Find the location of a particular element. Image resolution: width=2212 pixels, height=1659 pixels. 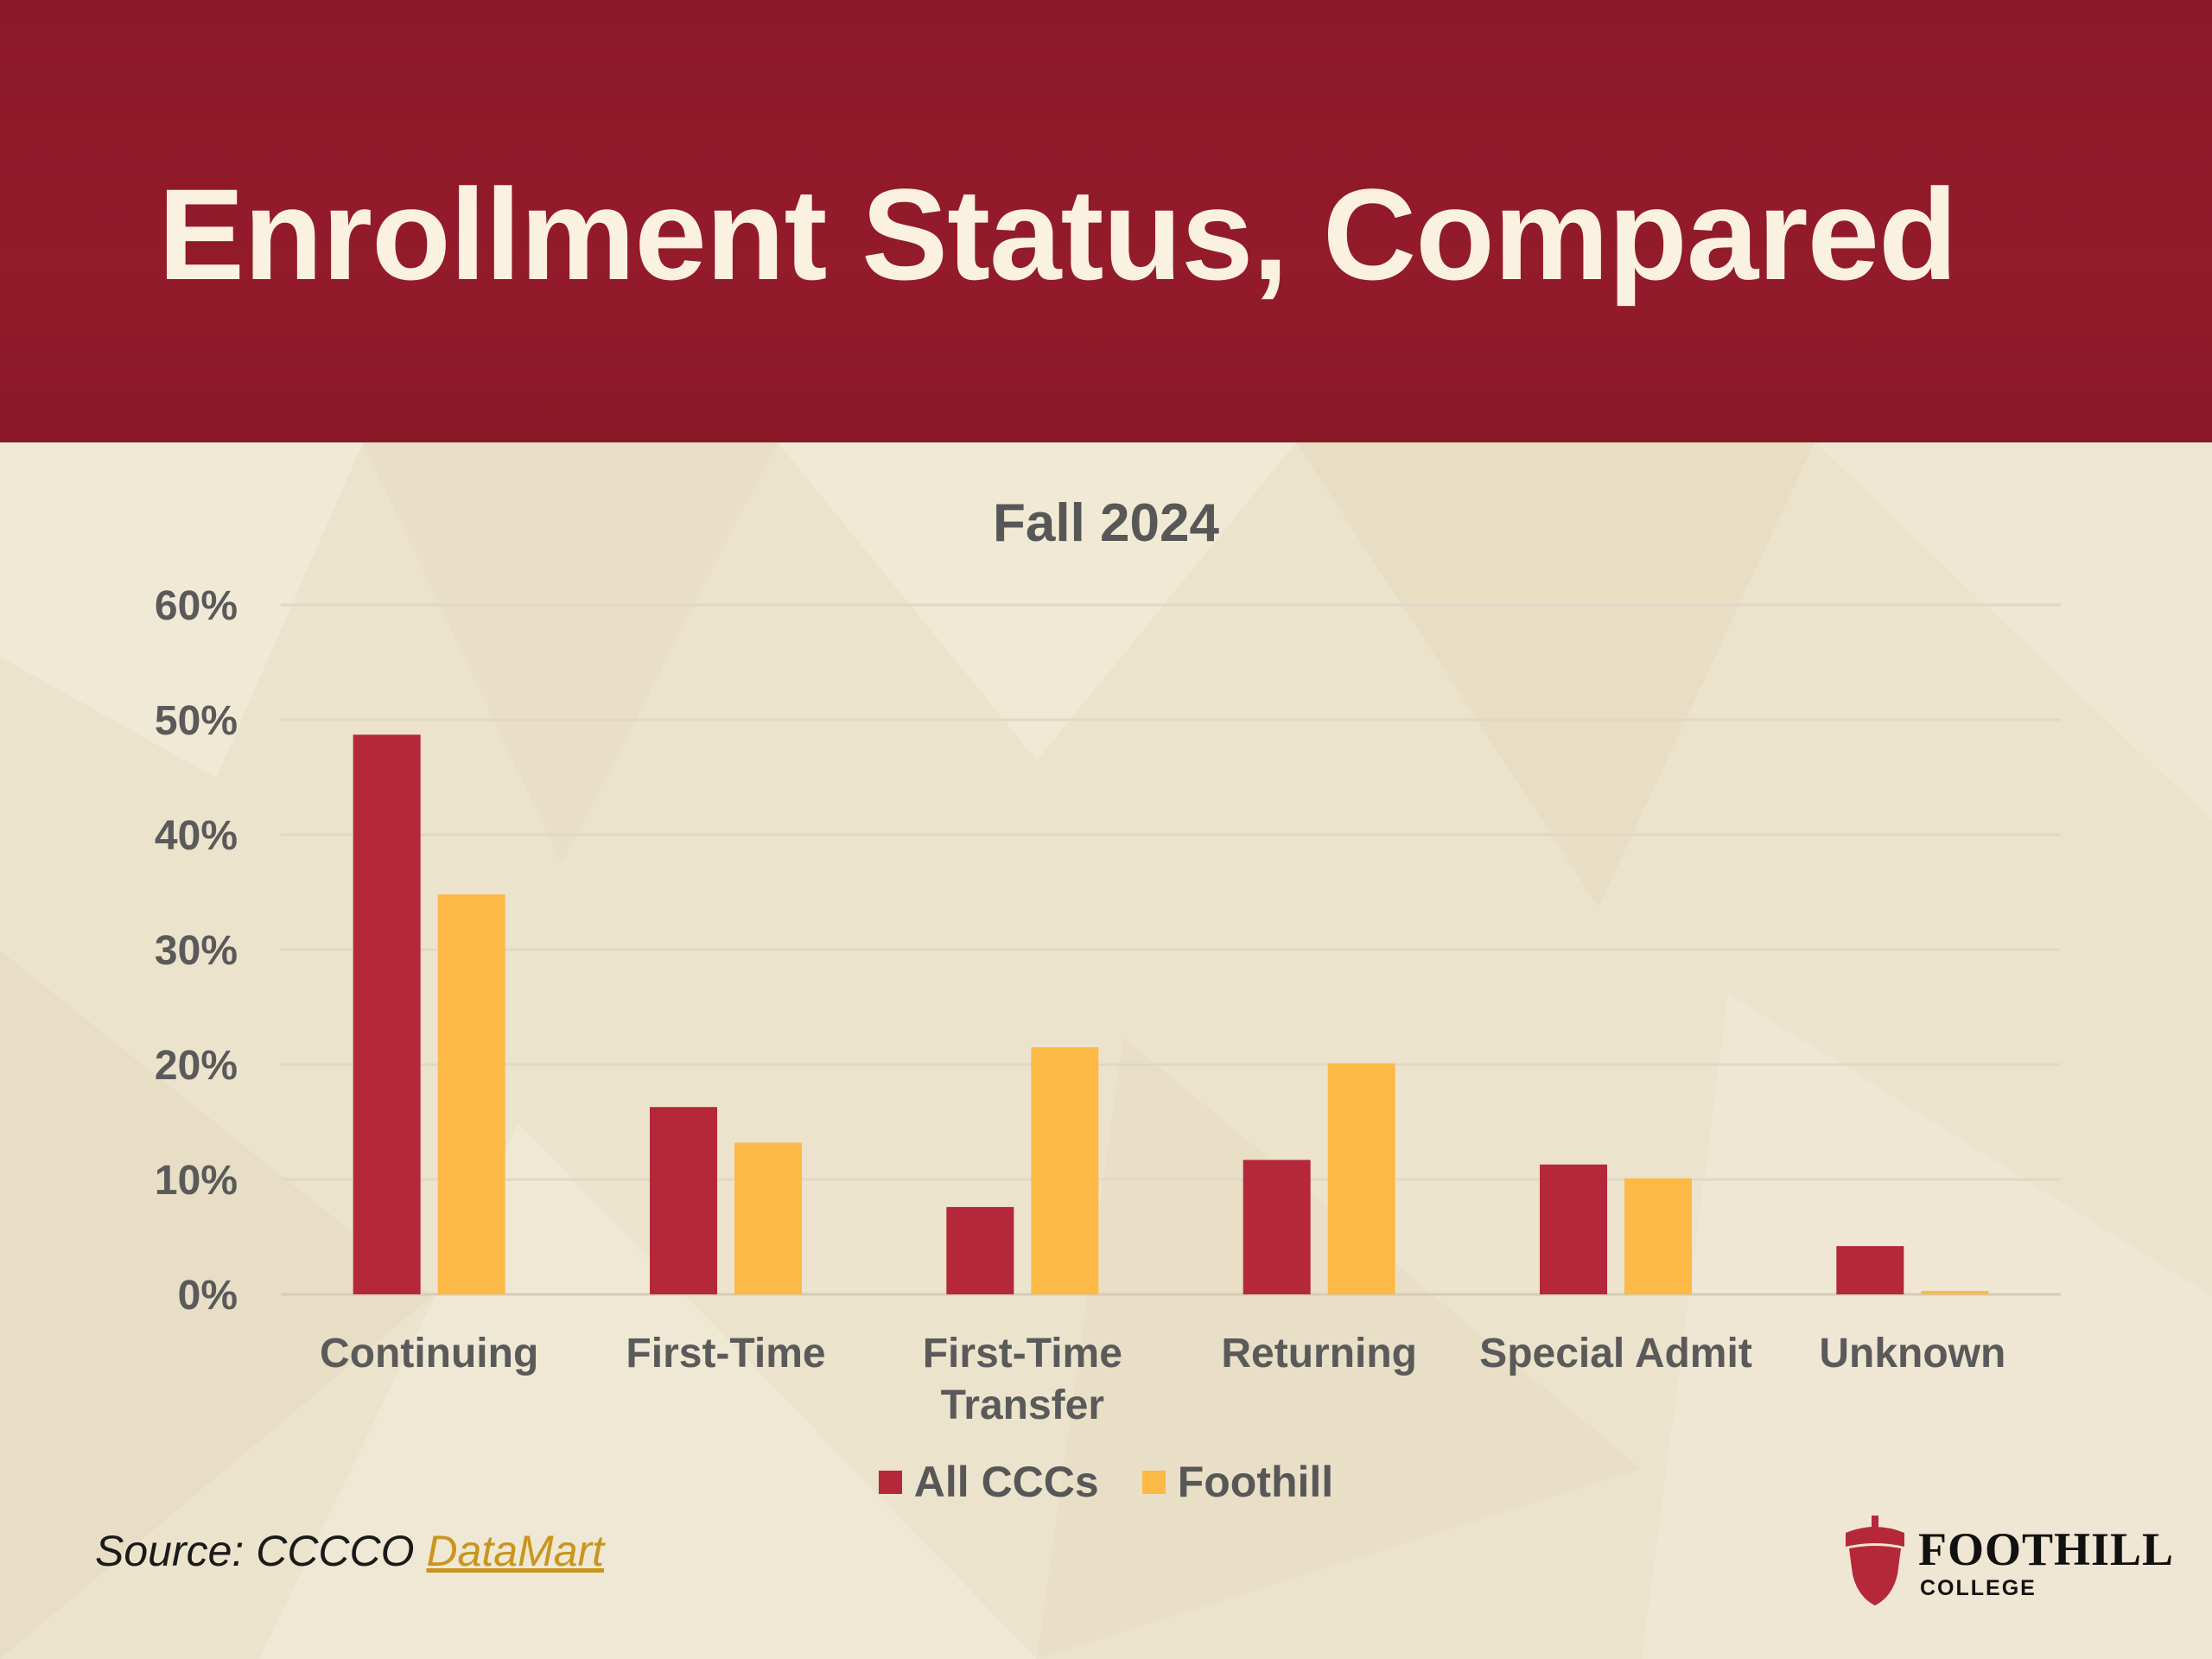

x-tick-label: Unknown is located at coordinates (1912, 1353).